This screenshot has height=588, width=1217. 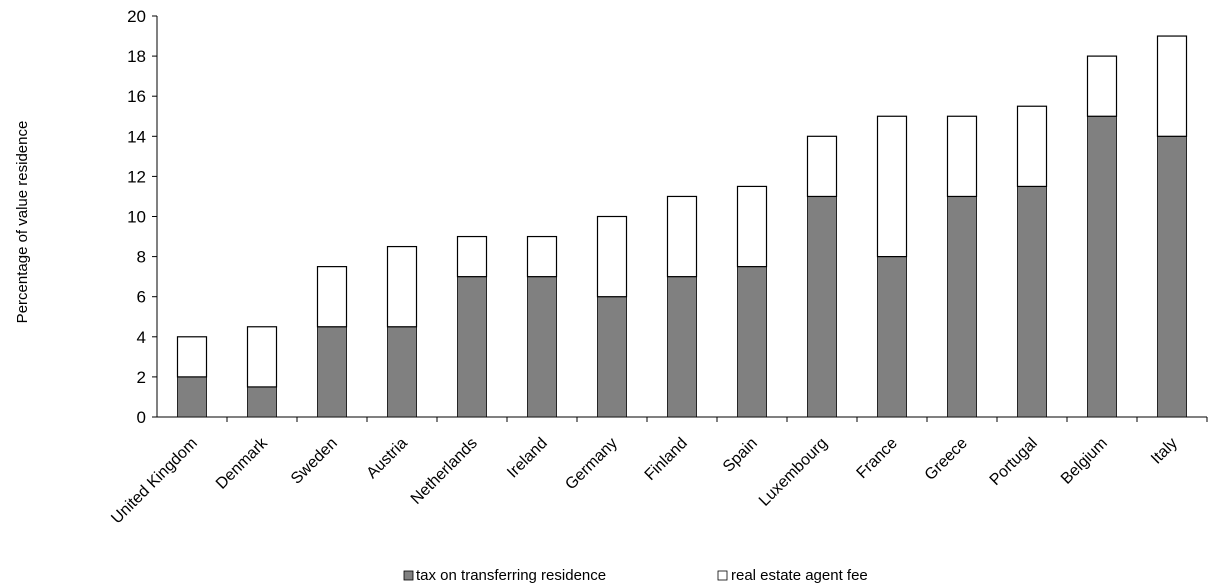 I want to click on y-tick-label: 18, so click(x=136, y=56).